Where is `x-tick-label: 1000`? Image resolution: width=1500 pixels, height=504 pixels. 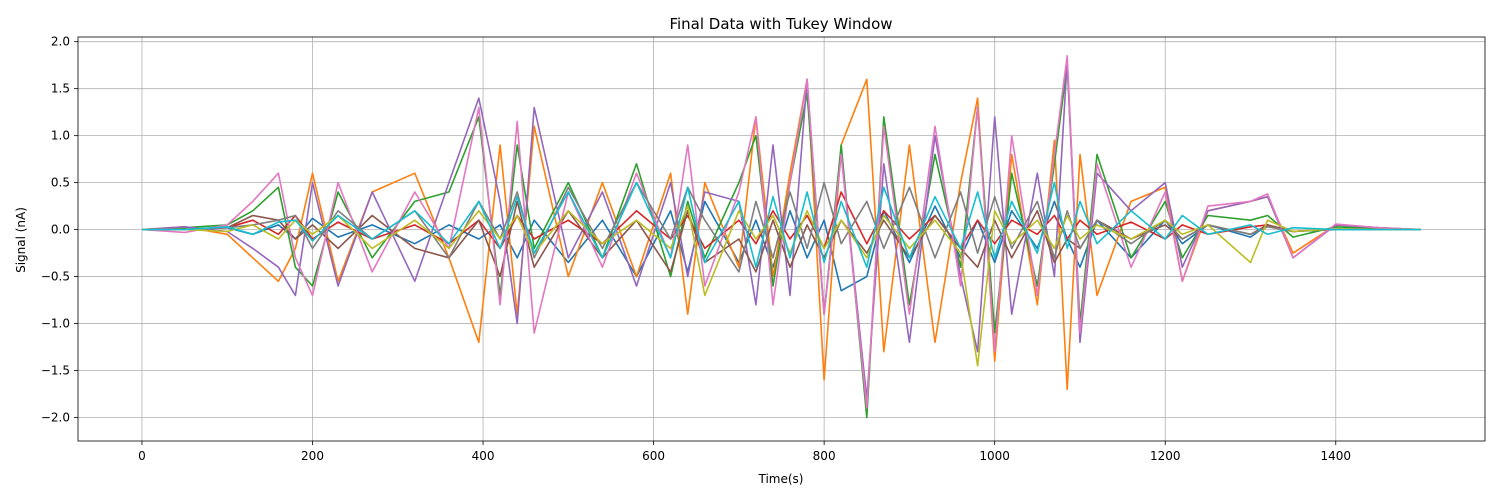 x-tick-label: 1000 is located at coordinates (994, 456).